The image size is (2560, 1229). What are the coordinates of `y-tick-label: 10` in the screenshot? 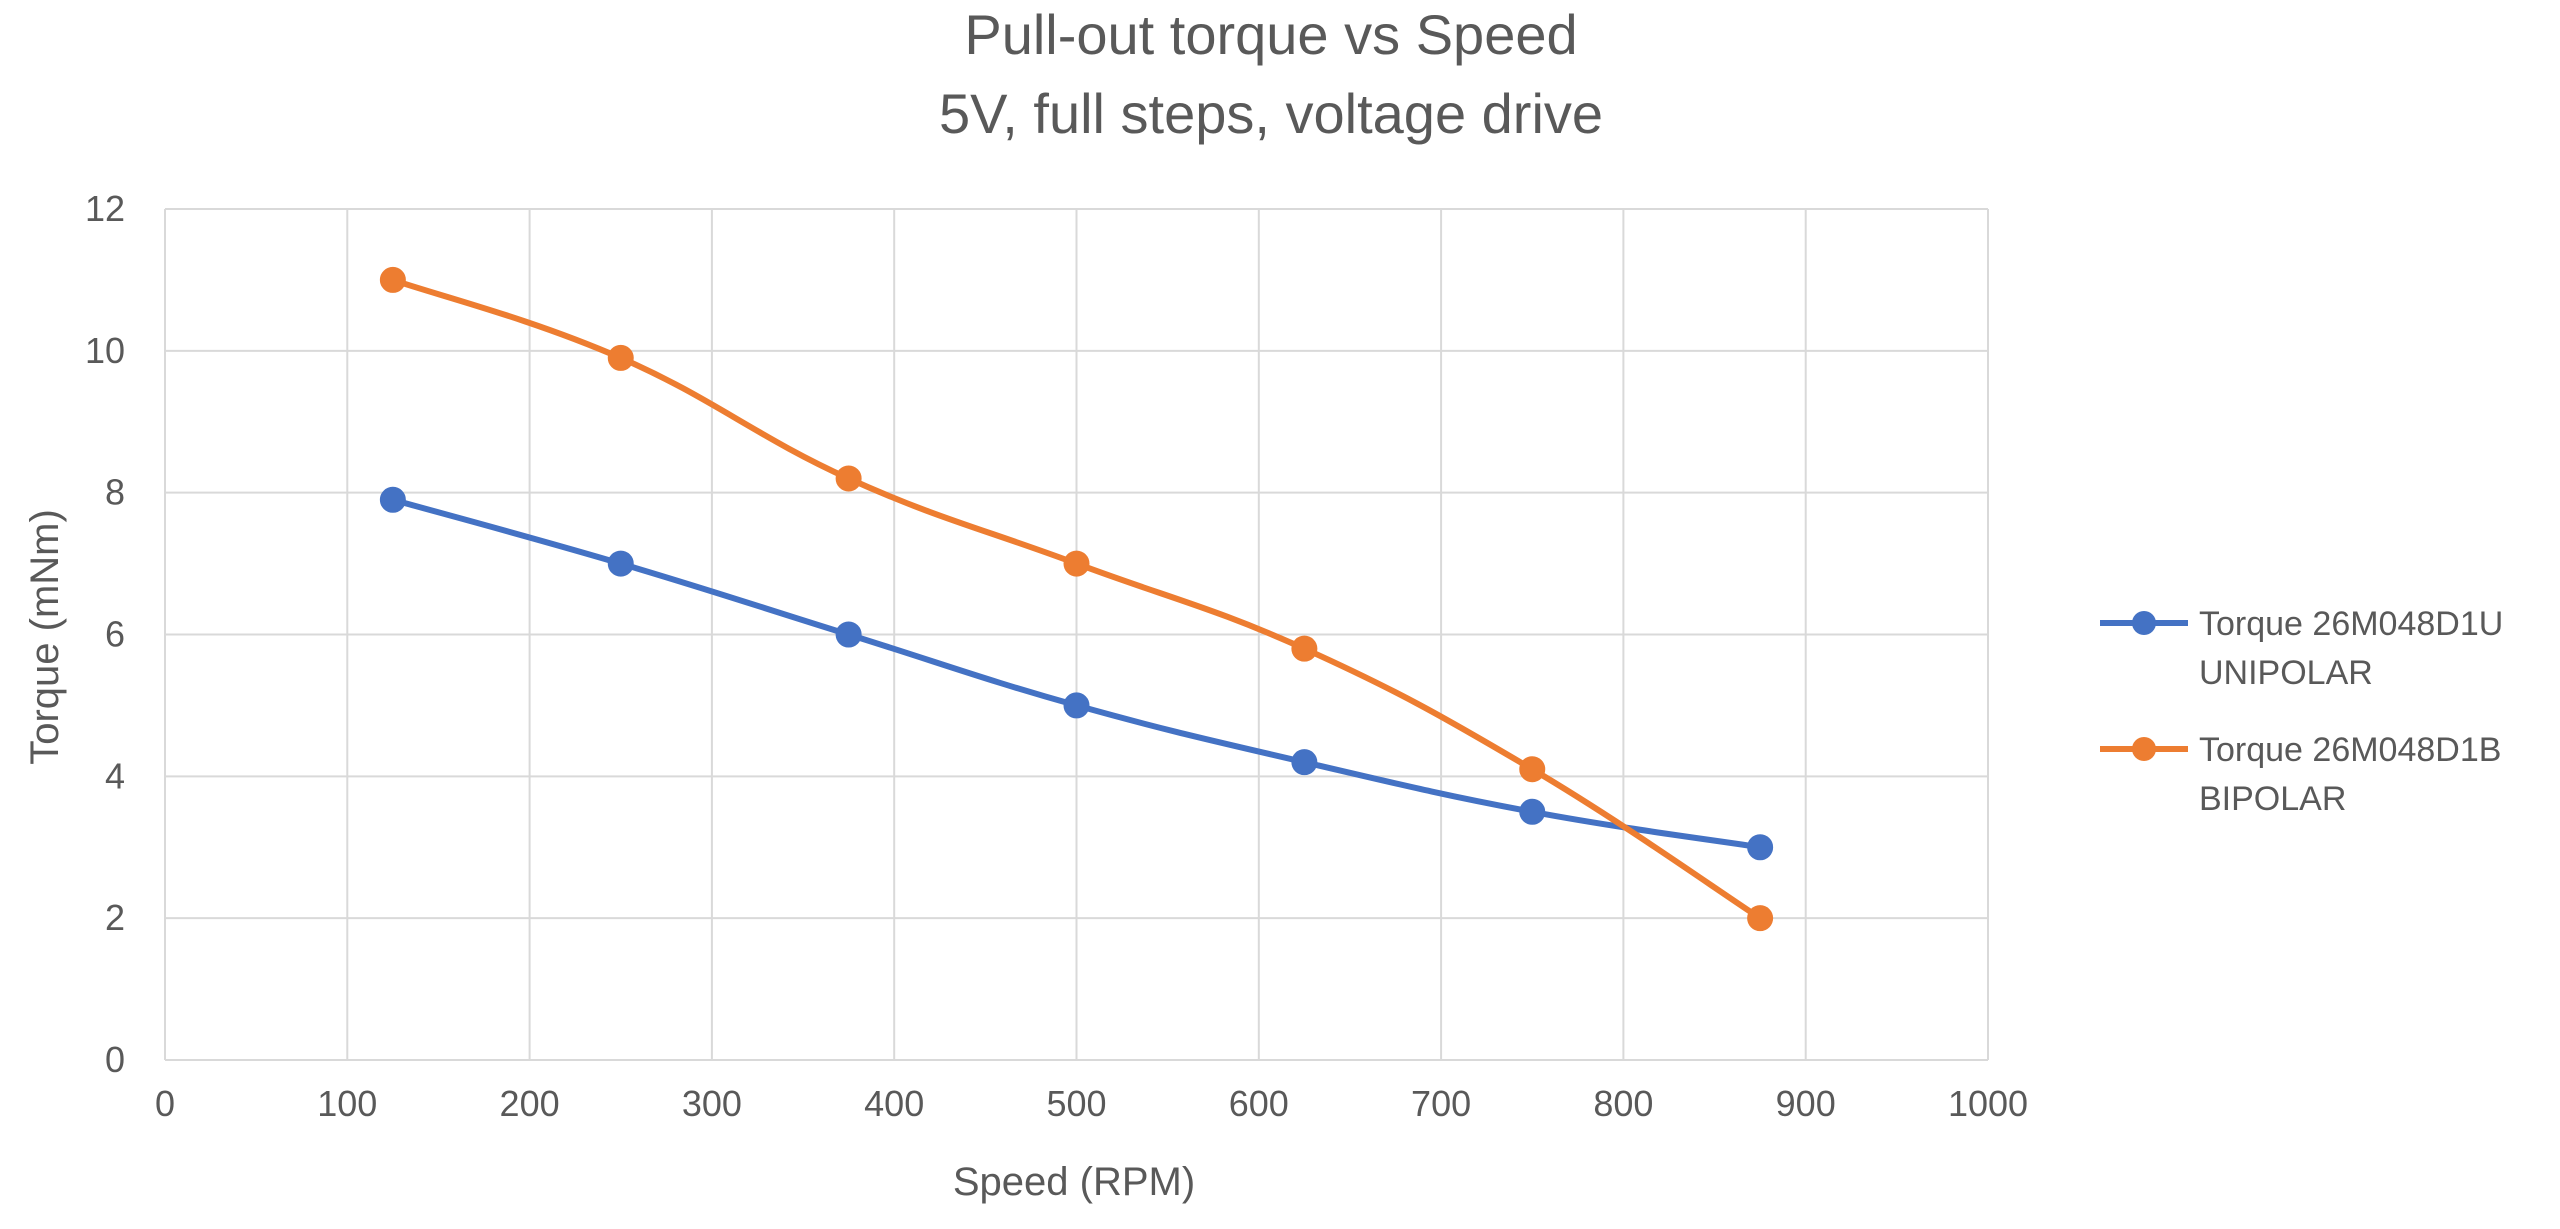 It's located at (105, 350).